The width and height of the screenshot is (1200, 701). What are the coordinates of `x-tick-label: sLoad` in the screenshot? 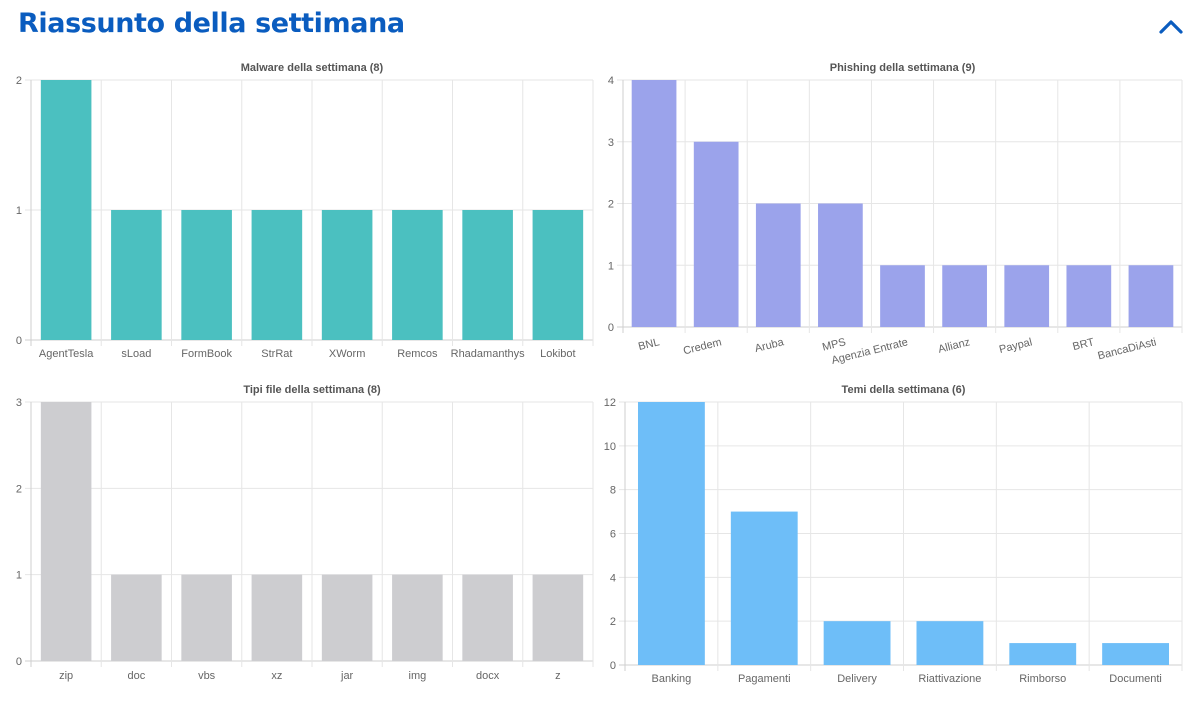 It's located at (136, 354).